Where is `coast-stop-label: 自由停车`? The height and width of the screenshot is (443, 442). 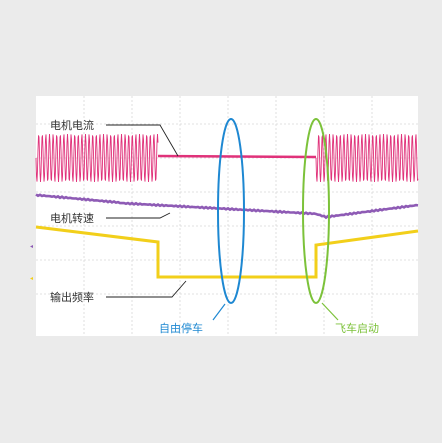 coast-stop-label: 自由停车 is located at coordinates (181, 328).